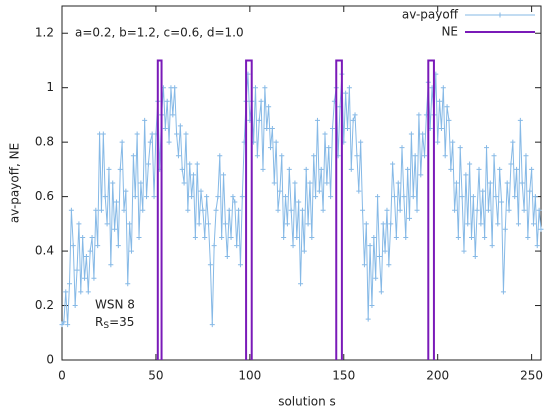 The height and width of the screenshot is (412, 550). Describe the element at coordinates (44, 251) in the screenshot. I see `y-tick-label: 0.4` at that location.